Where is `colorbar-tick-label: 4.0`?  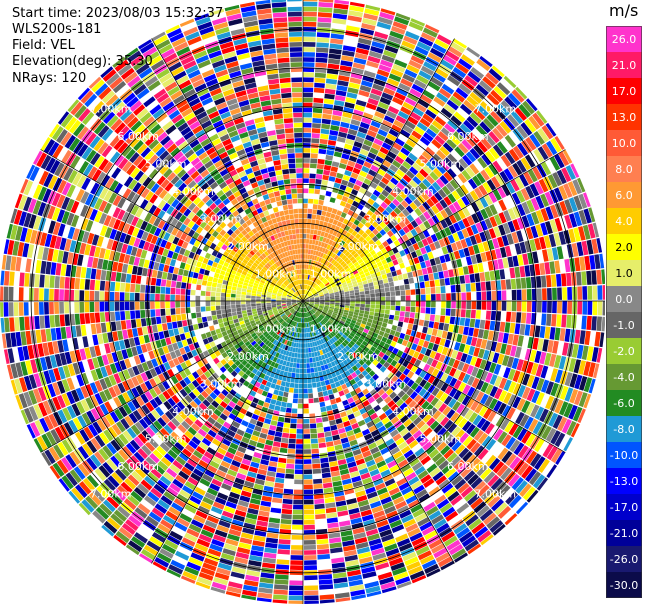 colorbar-tick-label: 4.0 is located at coordinates (624, 221).